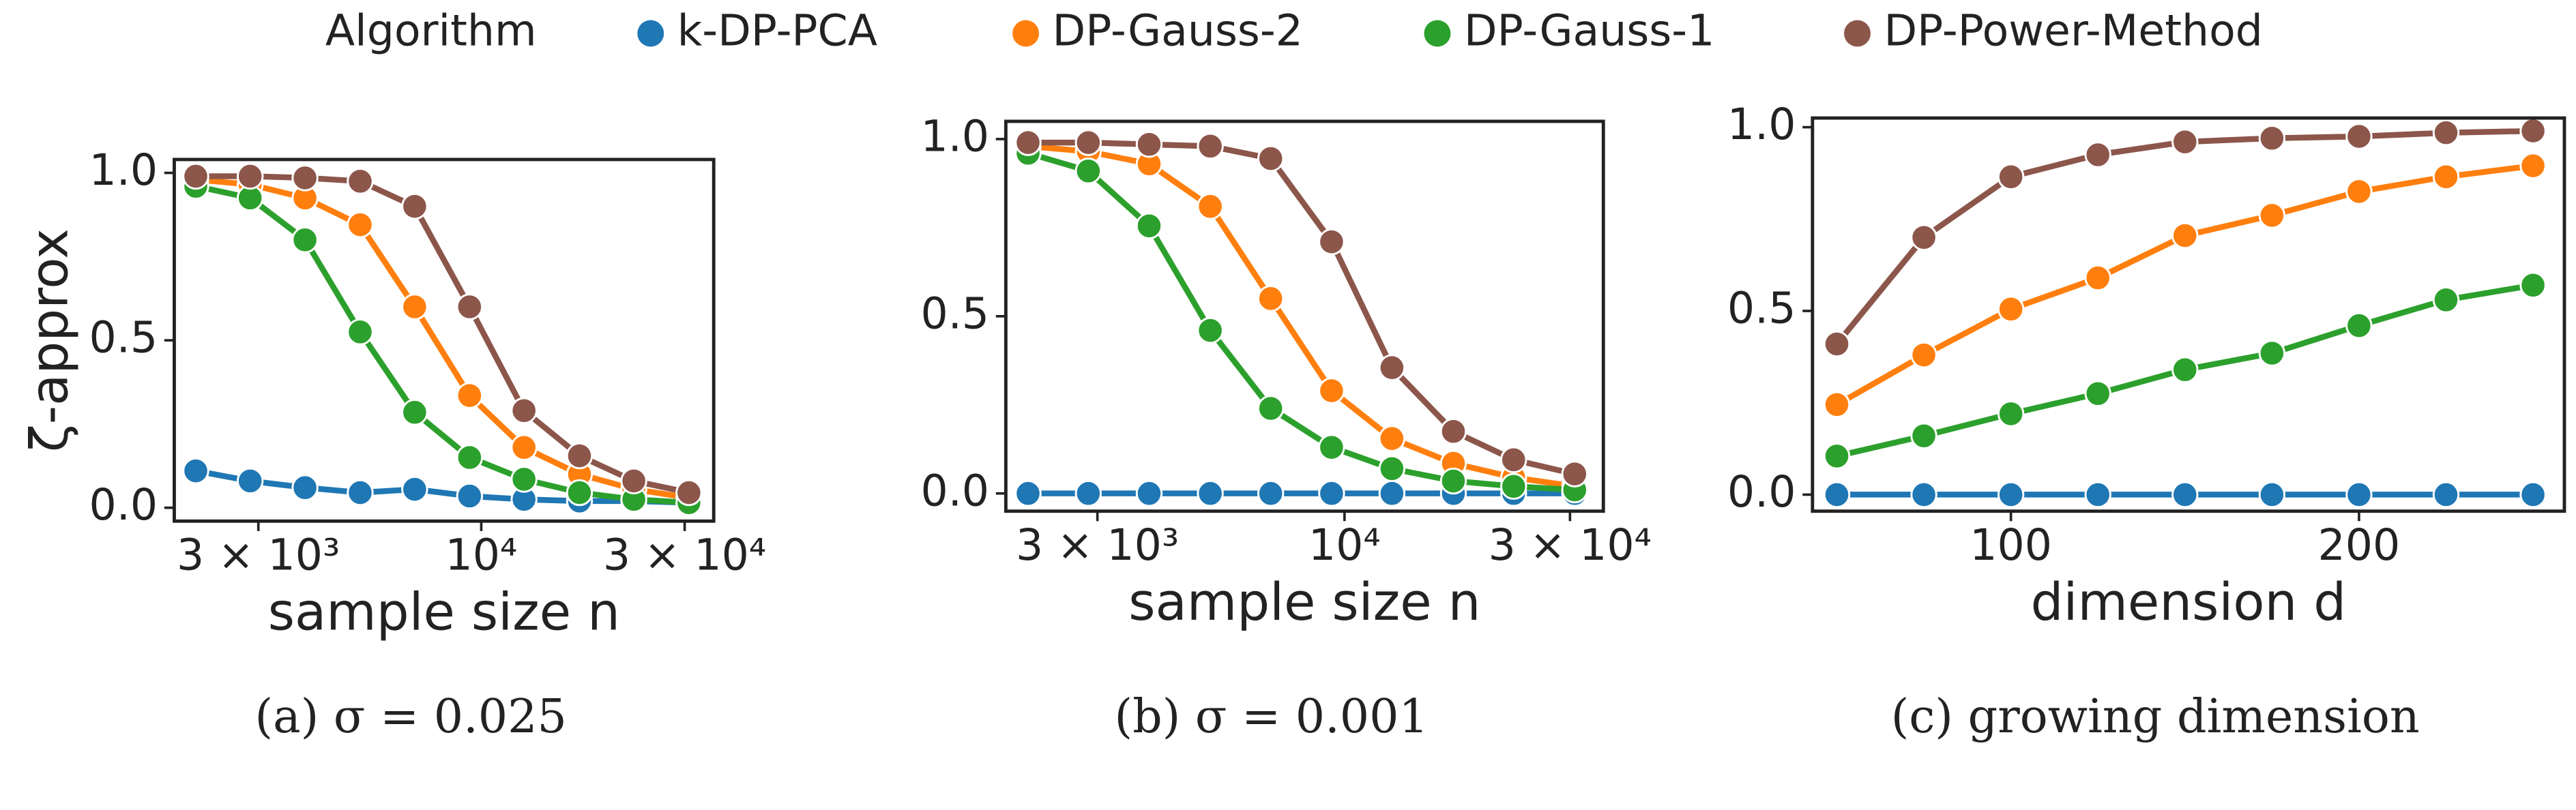  What do you see at coordinates (2155, 717) in the screenshot?
I see `caption: (c) growing dimension` at bounding box center [2155, 717].